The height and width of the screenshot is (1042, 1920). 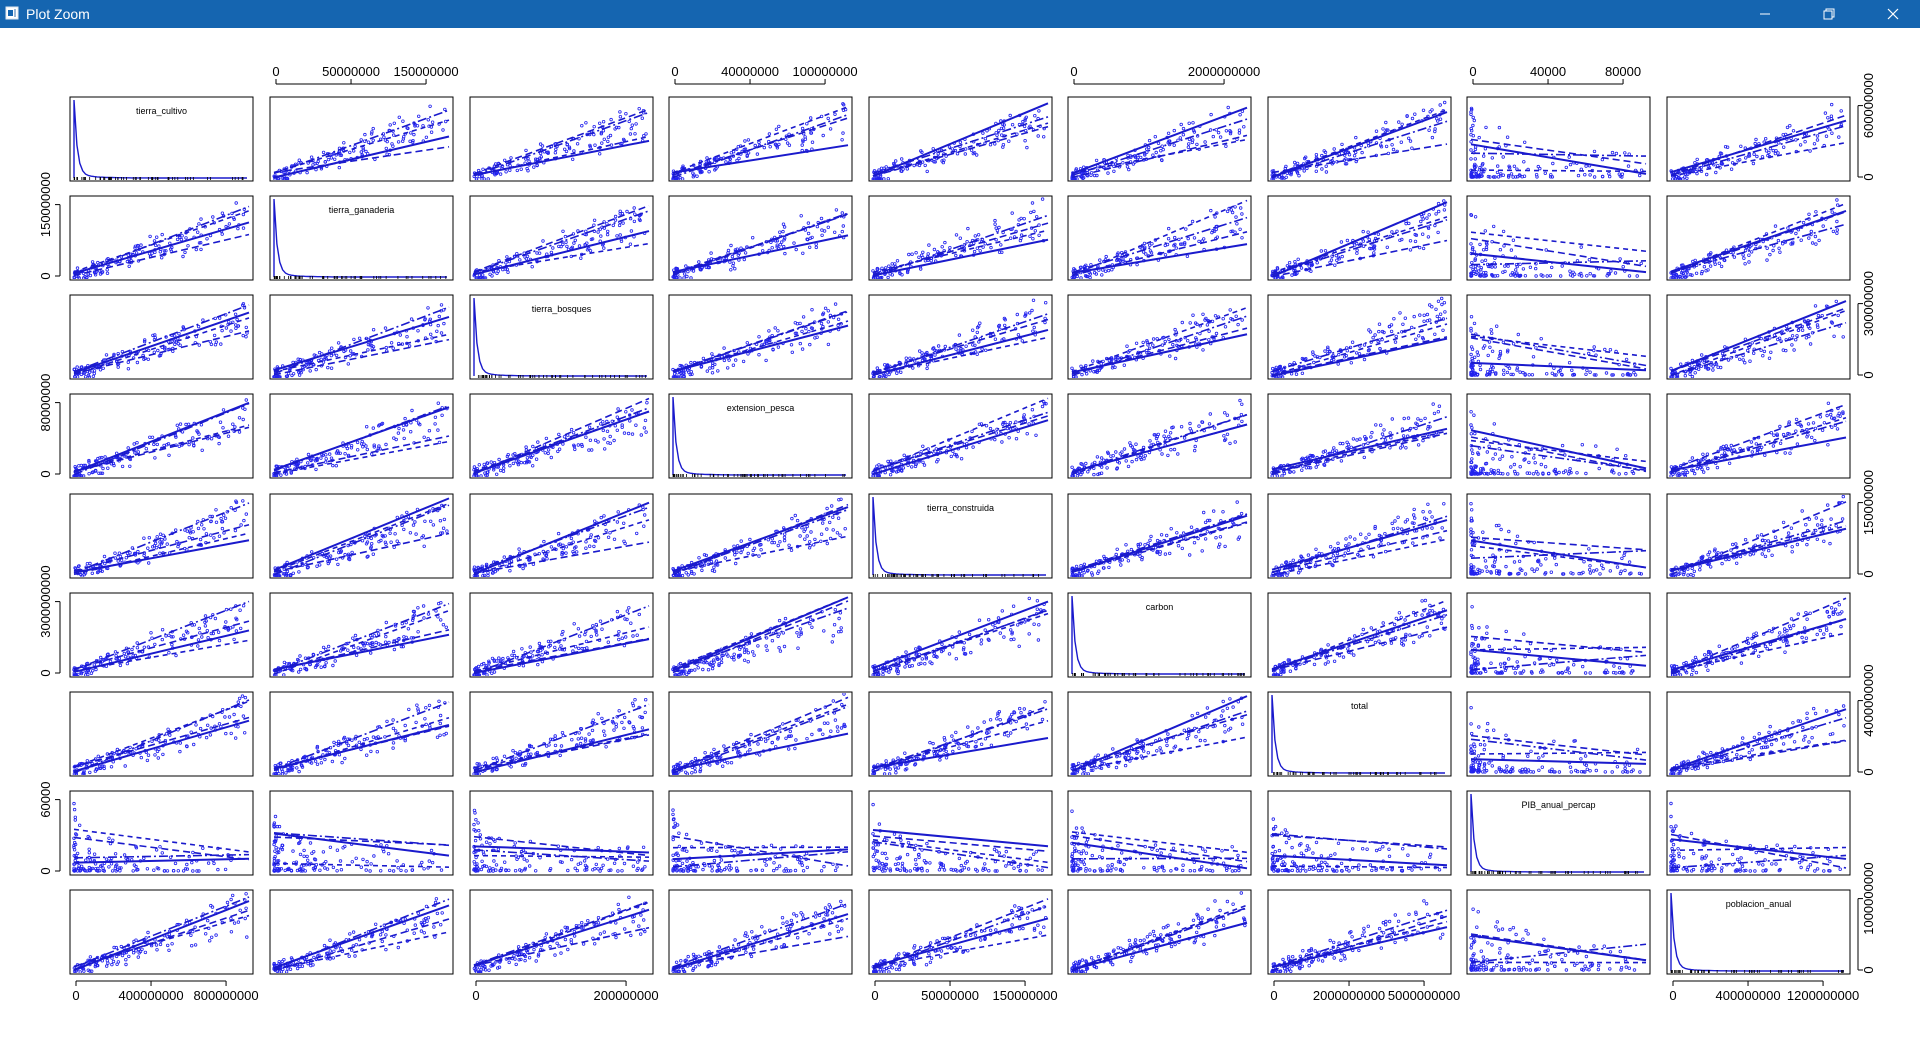 What do you see at coordinates (1829, 14) in the screenshot?
I see `restore-button` at bounding box center [1829, 14].